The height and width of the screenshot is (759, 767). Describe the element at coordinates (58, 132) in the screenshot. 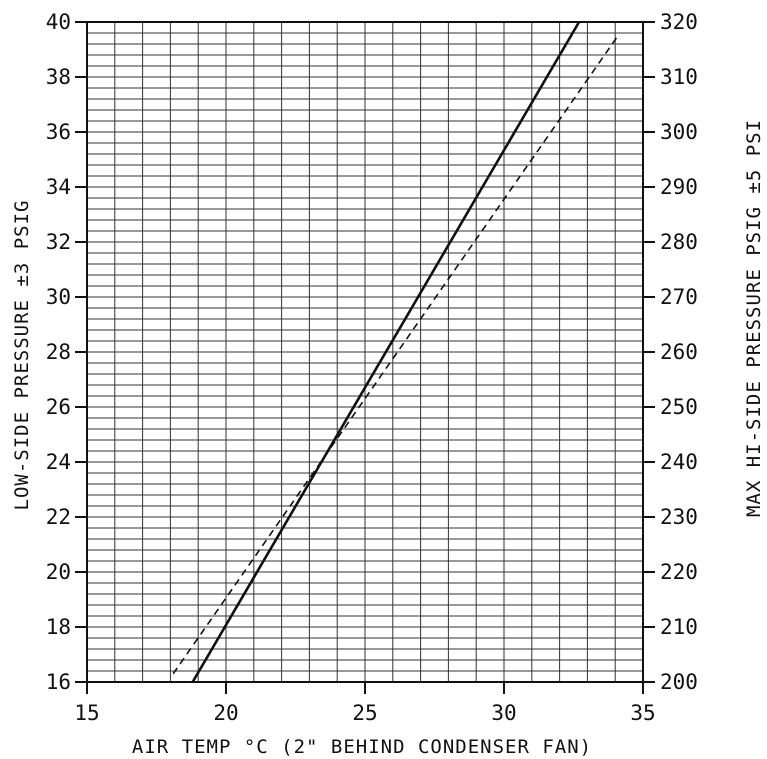

I see `y-tick-label: 36` at that location.